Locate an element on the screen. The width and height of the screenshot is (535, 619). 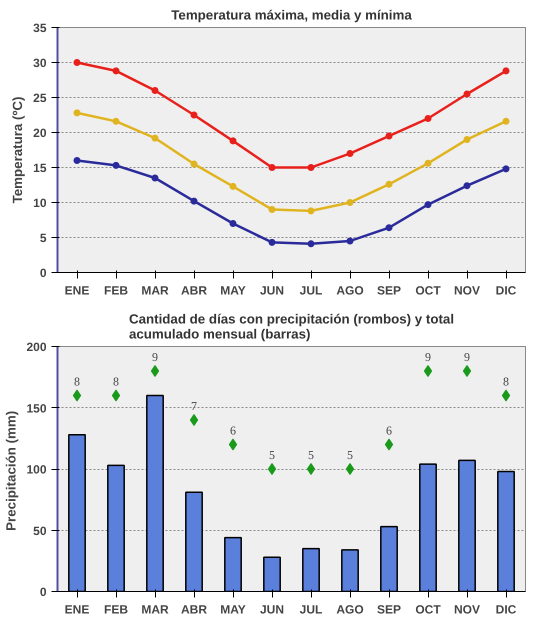
y-tick-label: 200 is located at coordinates (36, 347).